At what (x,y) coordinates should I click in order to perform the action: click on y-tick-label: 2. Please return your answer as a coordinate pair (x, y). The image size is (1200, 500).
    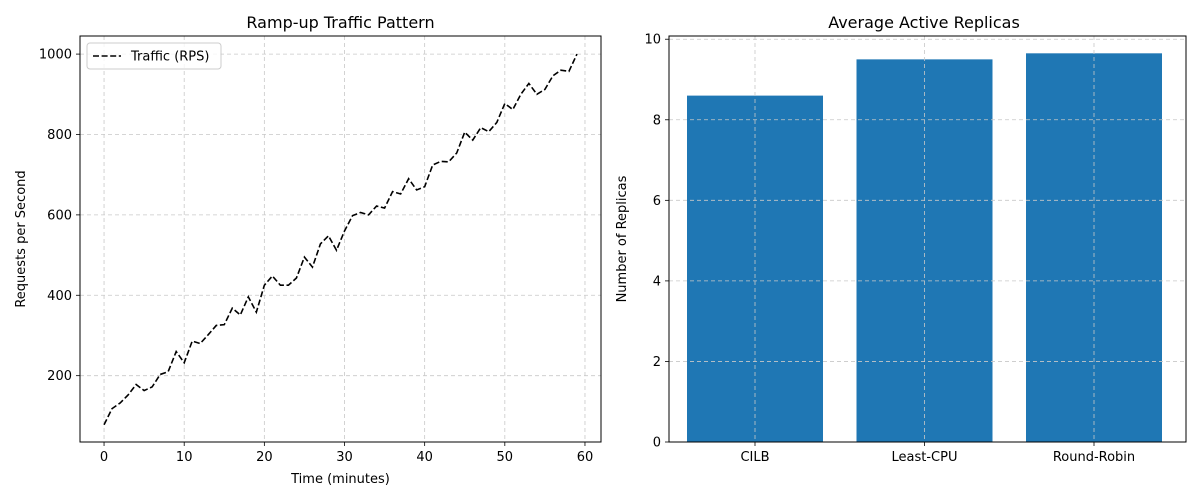
    Looking at the image, I should click on (657, 362).